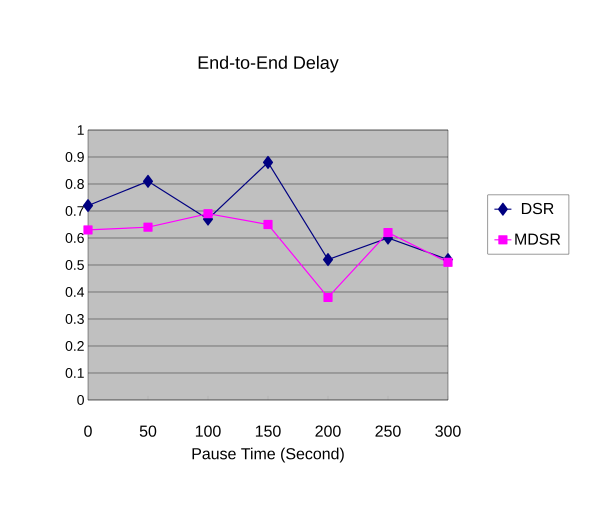  I want to click on x-tick-label: 200, so click(328, 431).